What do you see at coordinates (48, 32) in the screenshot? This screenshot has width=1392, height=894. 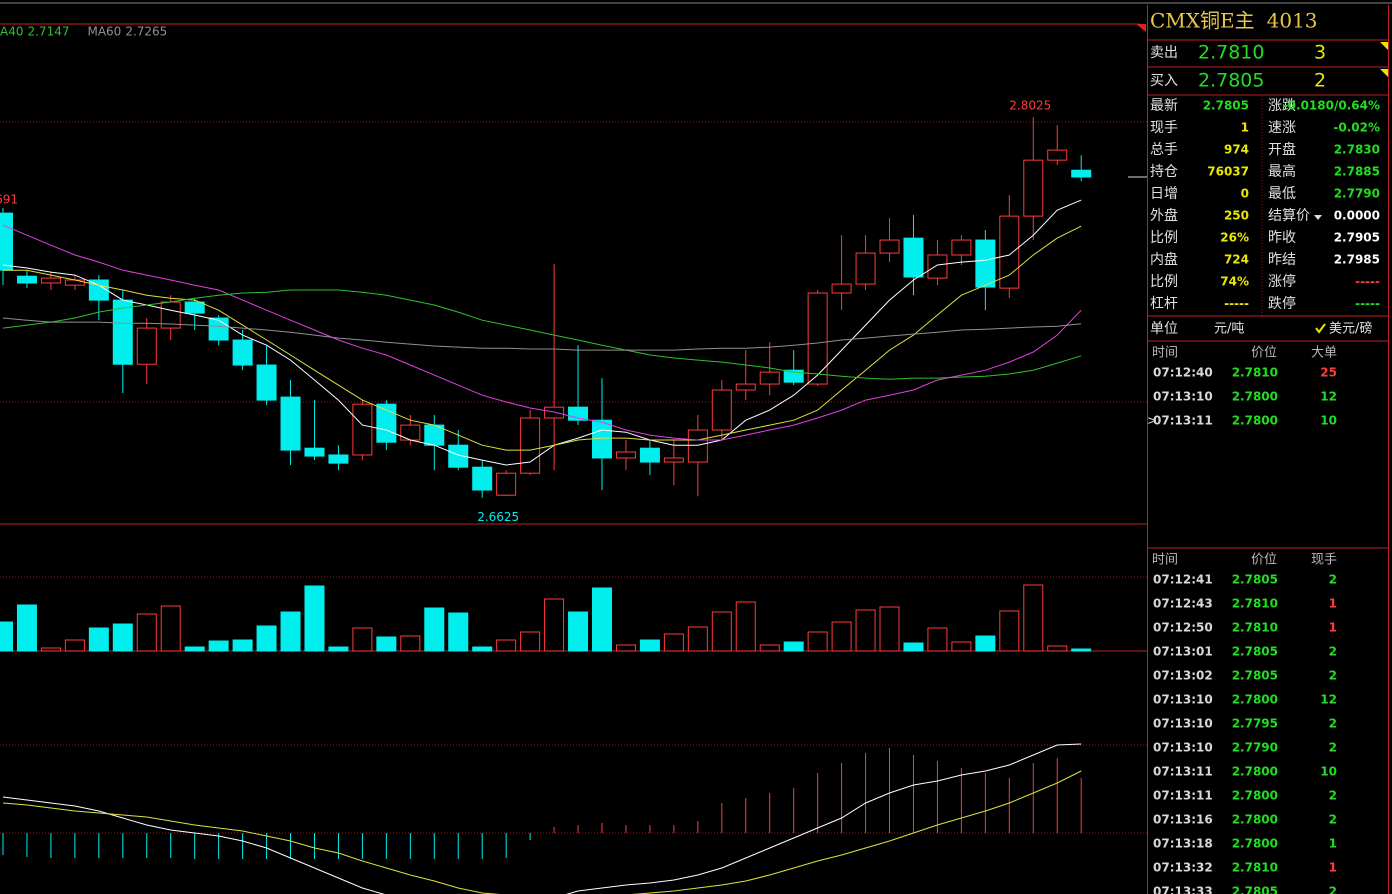 I see `ma-legend-value: 2.7147` at bounding box center [48, 32].